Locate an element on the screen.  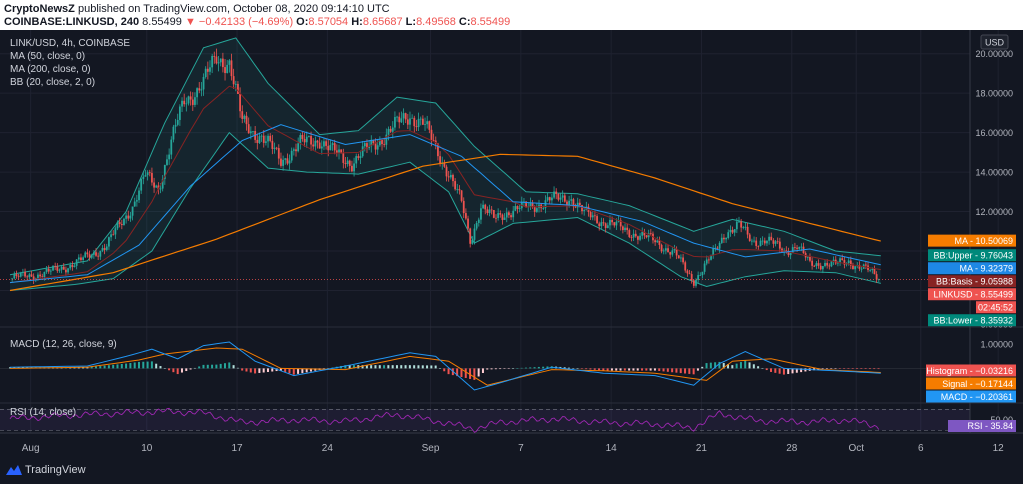
macd-label-bg is located at coordinates (971, 396).